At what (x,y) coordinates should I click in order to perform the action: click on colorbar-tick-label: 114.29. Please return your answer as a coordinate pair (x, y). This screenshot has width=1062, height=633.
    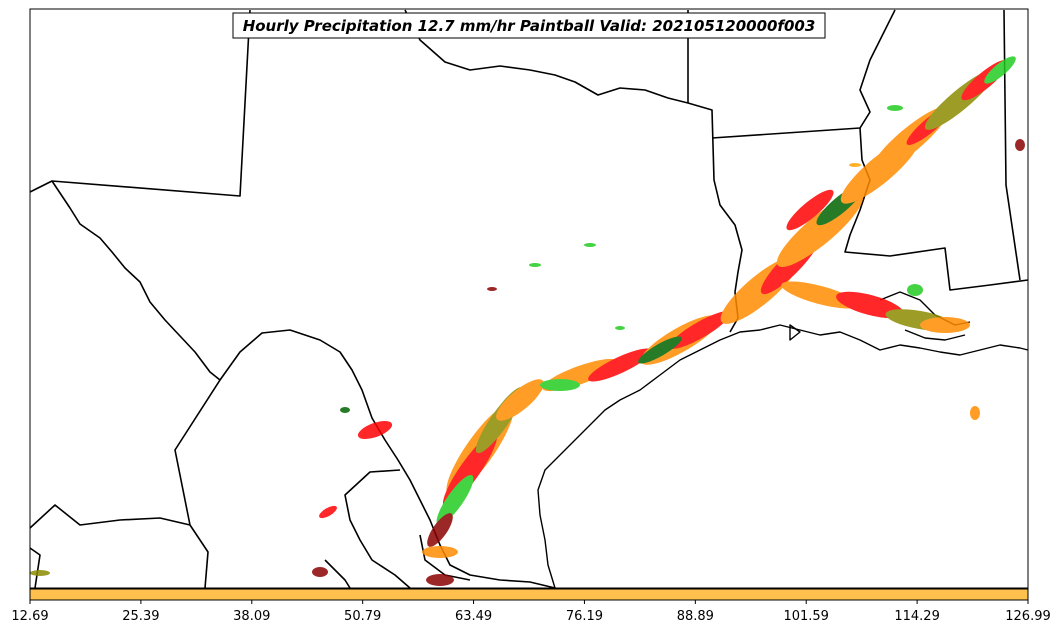
    Looking at the image, I should click on (917, 616).